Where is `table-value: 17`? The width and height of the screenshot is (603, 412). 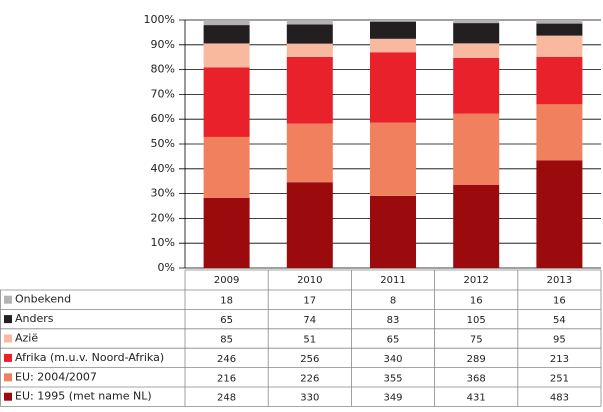 table-value: 17 is located at coordinates (309, 301).